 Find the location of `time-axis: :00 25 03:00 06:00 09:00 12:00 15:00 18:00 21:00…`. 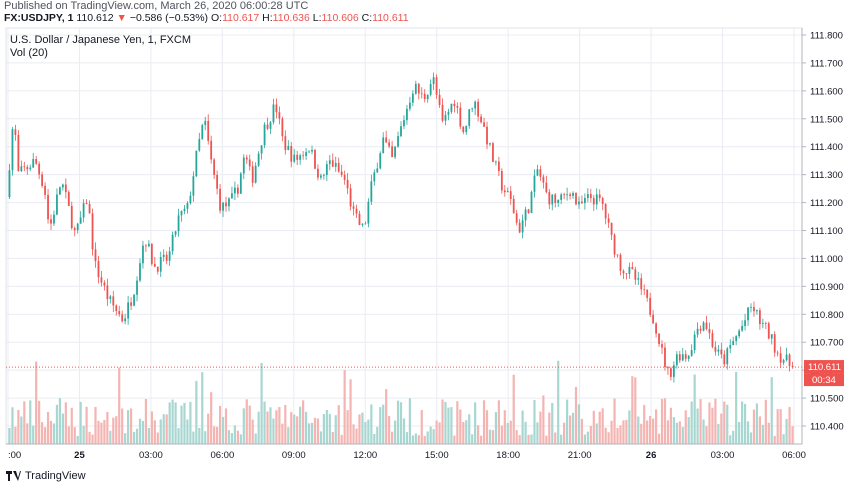

time-axis: :00 25 03:00 06:00 09:00 12:00 15:00 18:00 21:00… is located at coordinates (407, 455).